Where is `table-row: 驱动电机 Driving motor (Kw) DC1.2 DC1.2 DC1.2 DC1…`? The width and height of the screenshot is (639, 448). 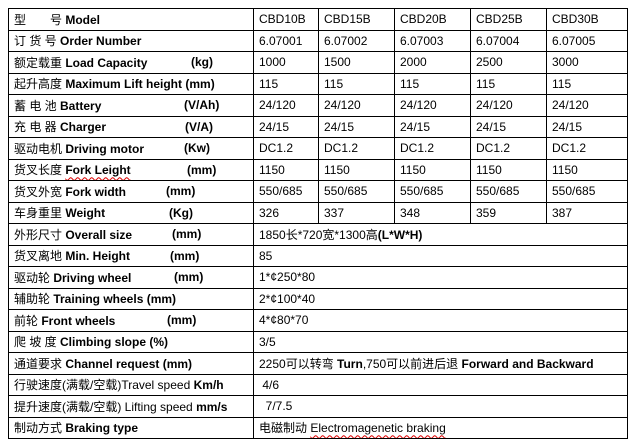 table-row: 驱动电机 Driving motor (Kw) DC1.2 DC1.2 DC1.2 DC1… is located at coordinates (318, 148).